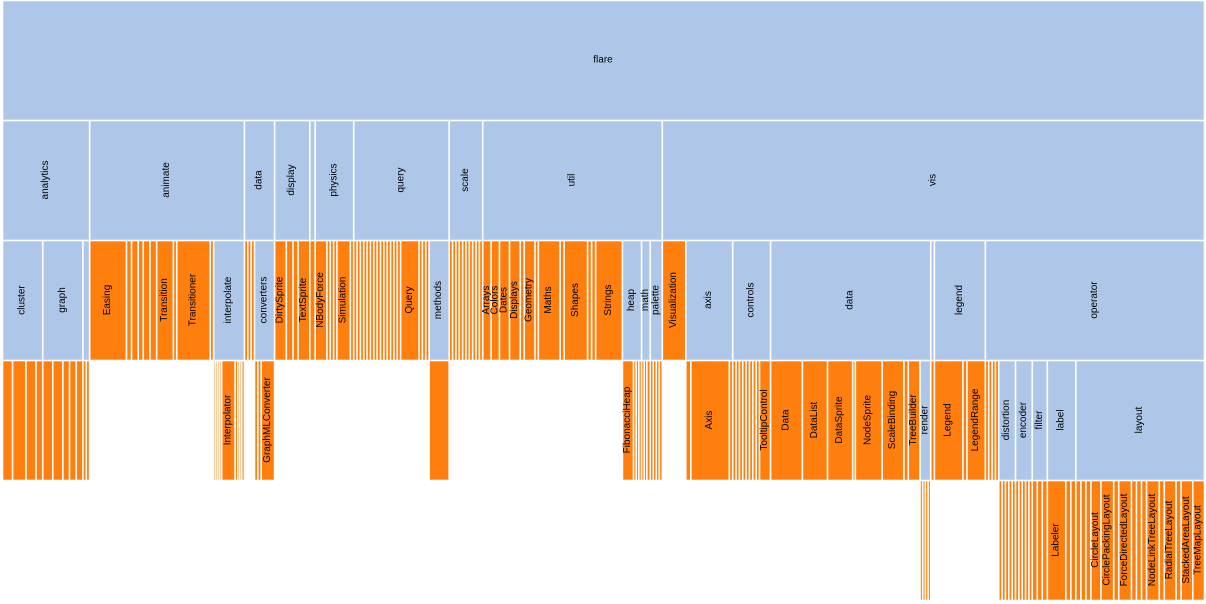 The width and height of the screenshot is (1206, 604). I want to click on cell-maths, so click(549, 300).